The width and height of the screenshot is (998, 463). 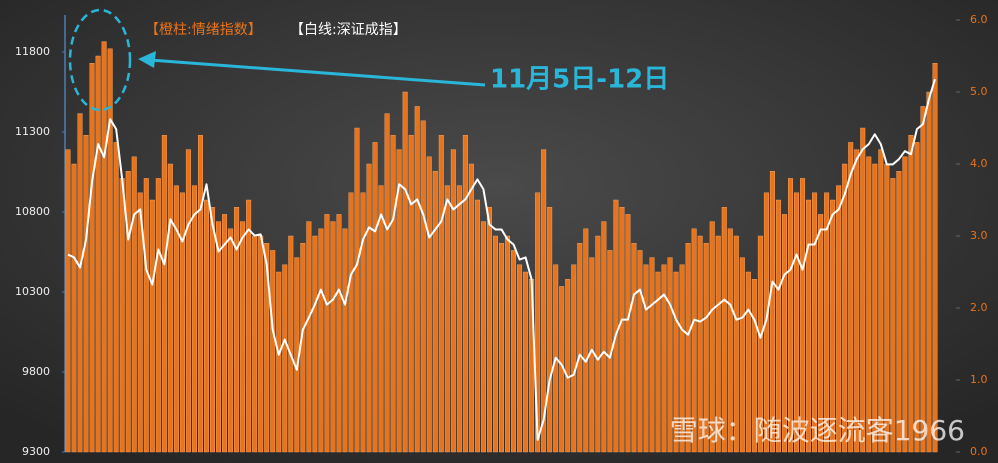 I want to click on legend-line: 【白线:深证成指】, so click(x=348, y=30).